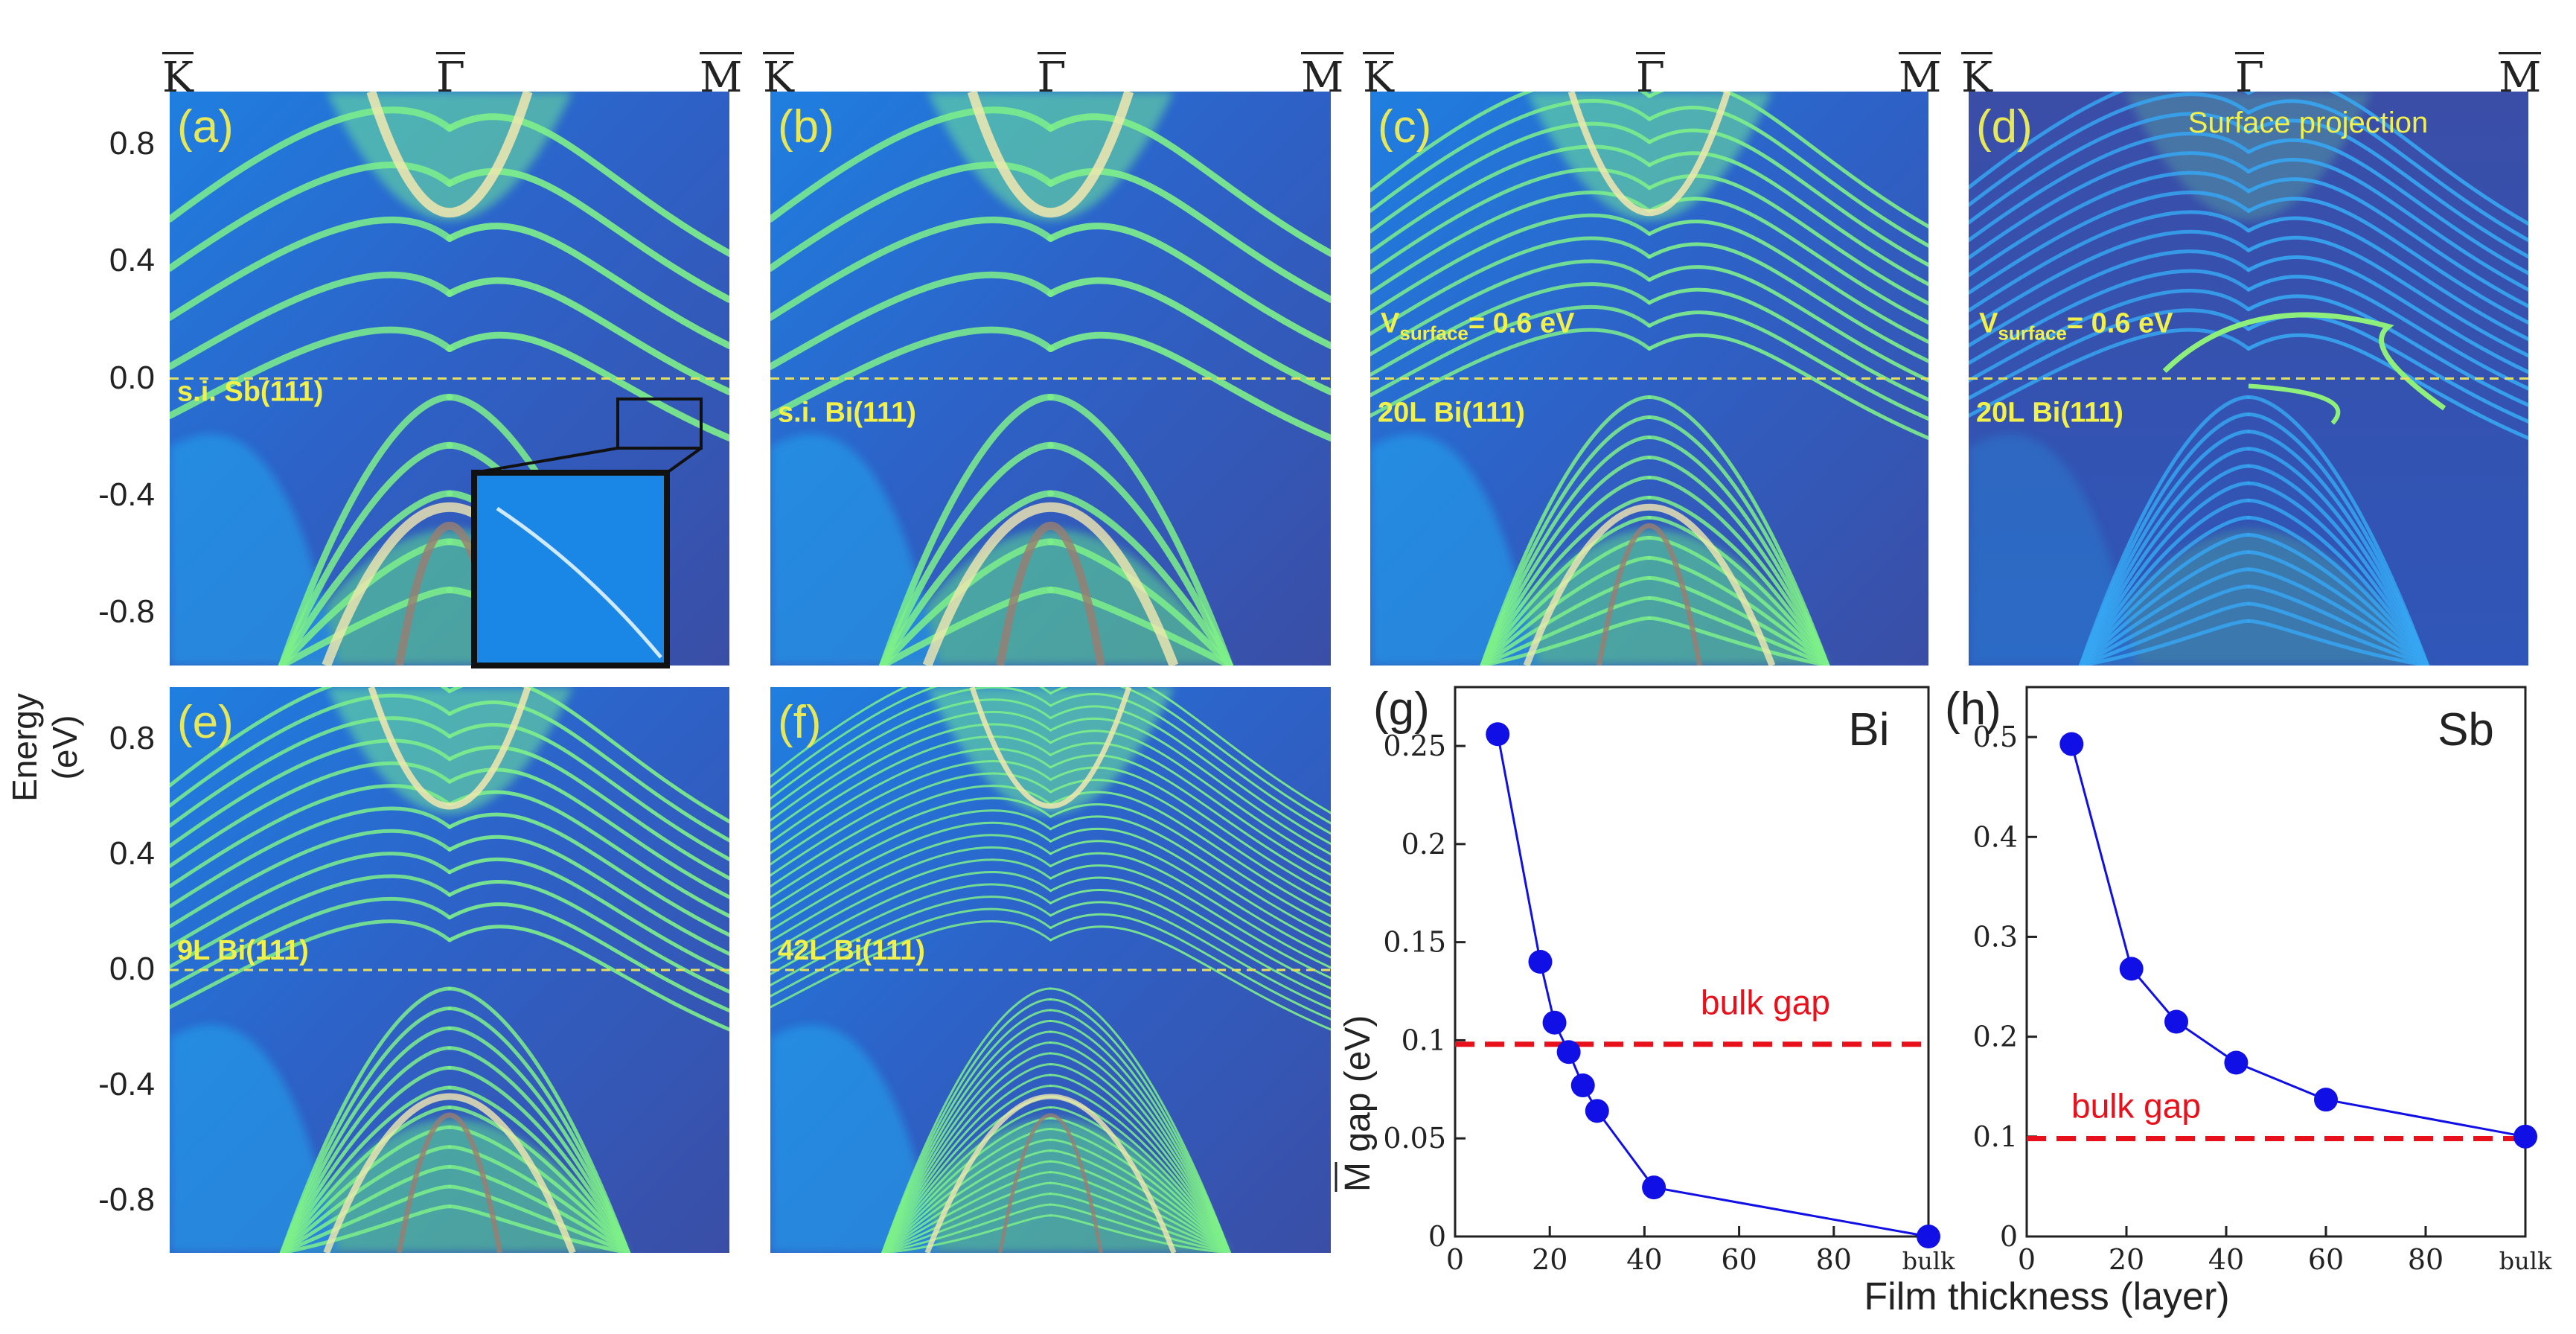  I want to click on y-axis-label: M gap (eV), so click(1358, 1103).